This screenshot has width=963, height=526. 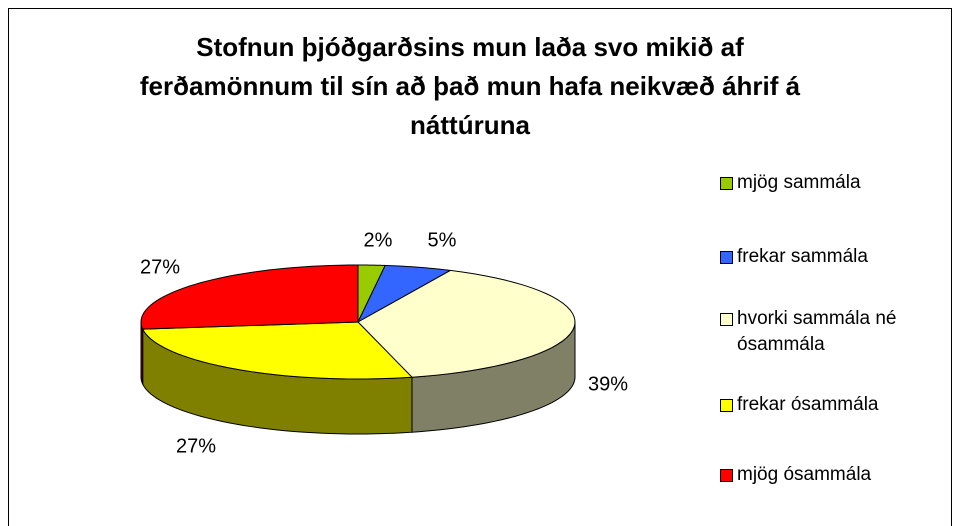 I want to click on data-label: 5%, so click(x=442, y=240).